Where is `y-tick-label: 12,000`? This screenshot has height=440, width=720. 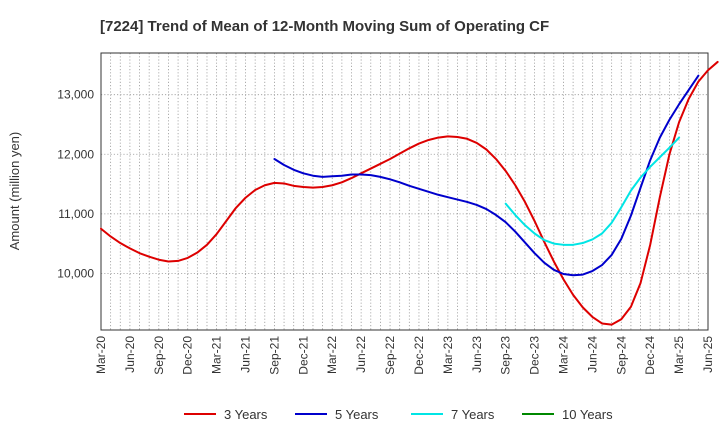 y-tick-label: 12,000 is located at coordinates (75, 154).